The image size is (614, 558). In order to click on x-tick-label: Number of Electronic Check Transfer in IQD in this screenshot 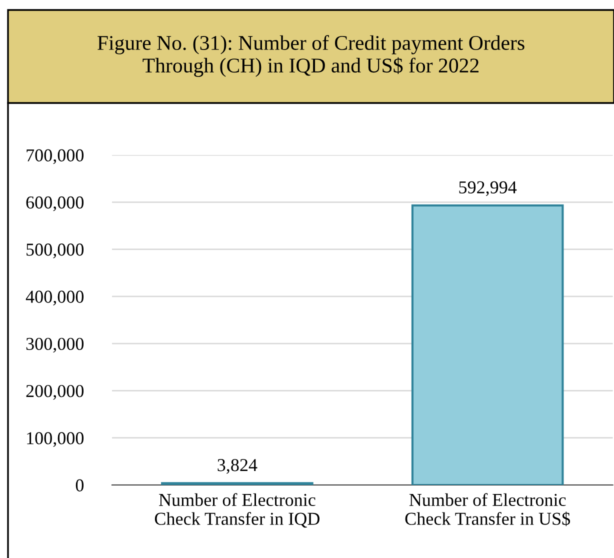, I will do `click(237, 510)`.